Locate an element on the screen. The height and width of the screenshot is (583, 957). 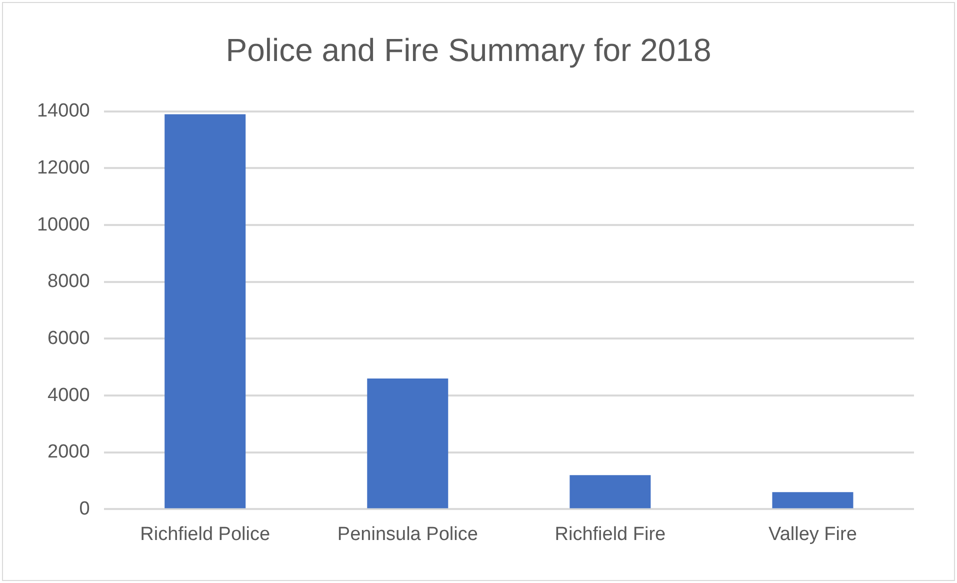
x-tick-label: Valley Fire is located at coordinates (812, 534).